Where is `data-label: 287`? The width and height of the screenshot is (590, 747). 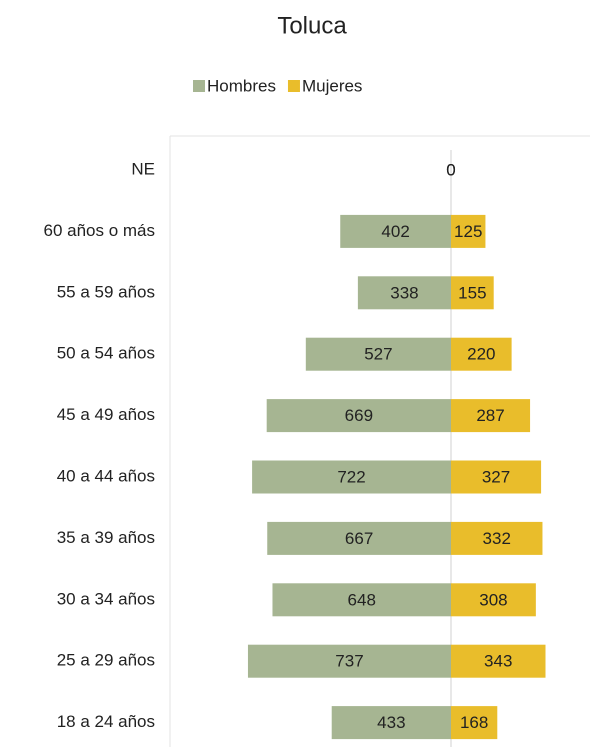 data-label: 287 is located at coordinates (490, 415).